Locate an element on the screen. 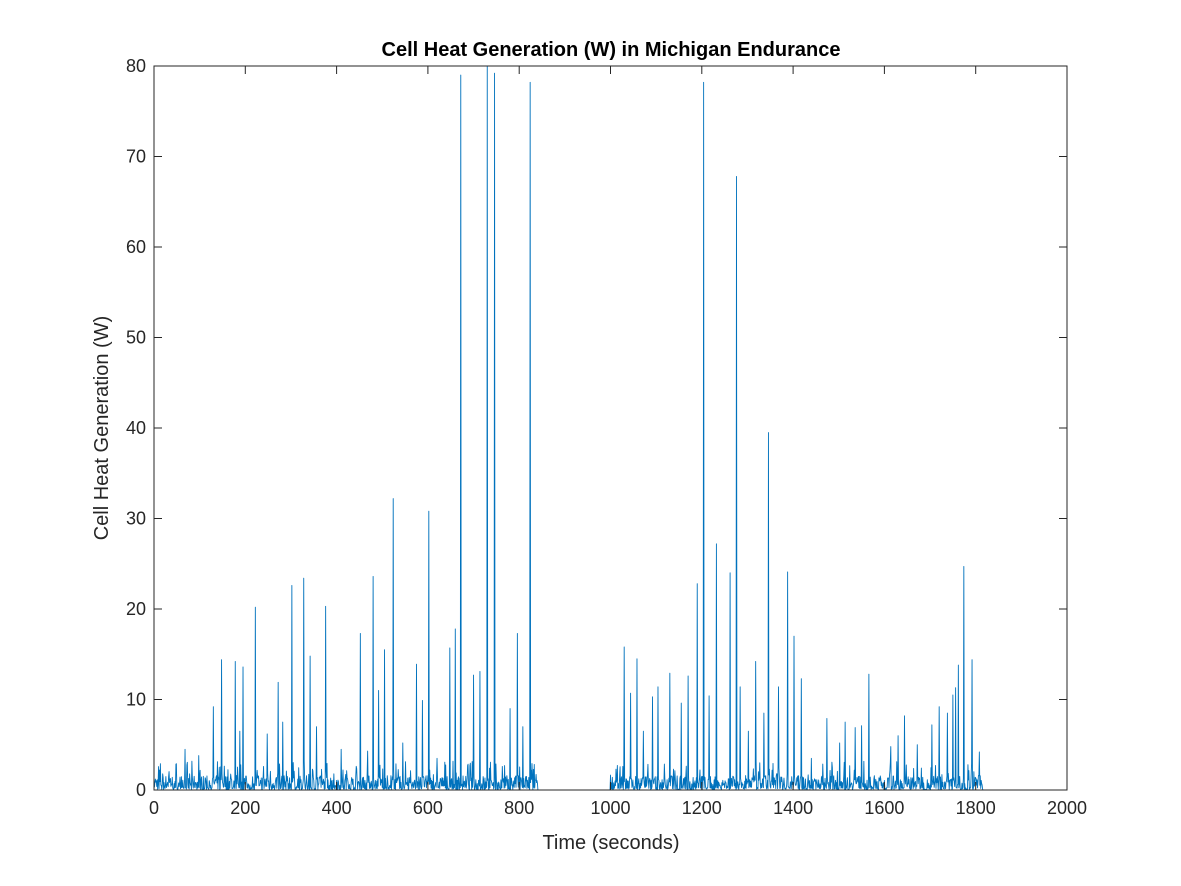 The height and width of the screenshot is (886, 1181). y-tick-label: 70 is located at coordinates (136, 157).